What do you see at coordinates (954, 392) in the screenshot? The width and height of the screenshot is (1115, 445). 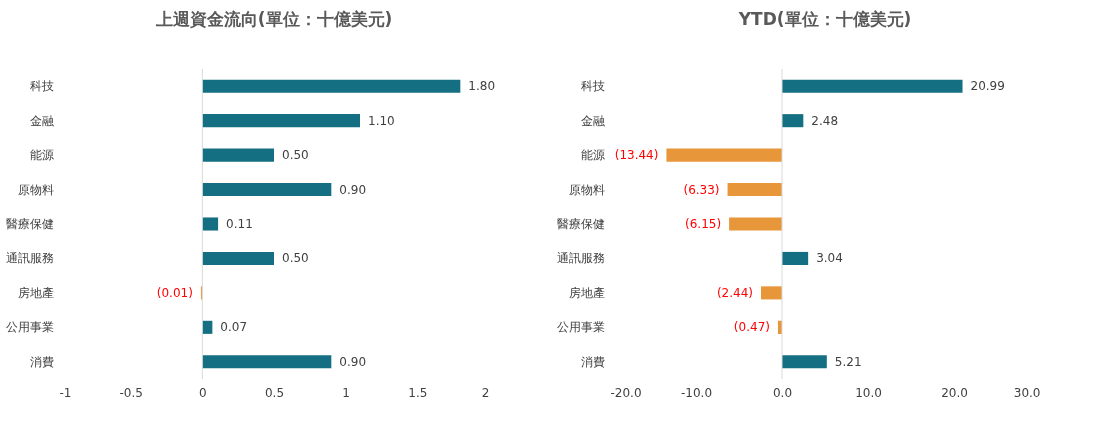 I see `x-tick-label: 20.0` at bounding box center [954, 392].